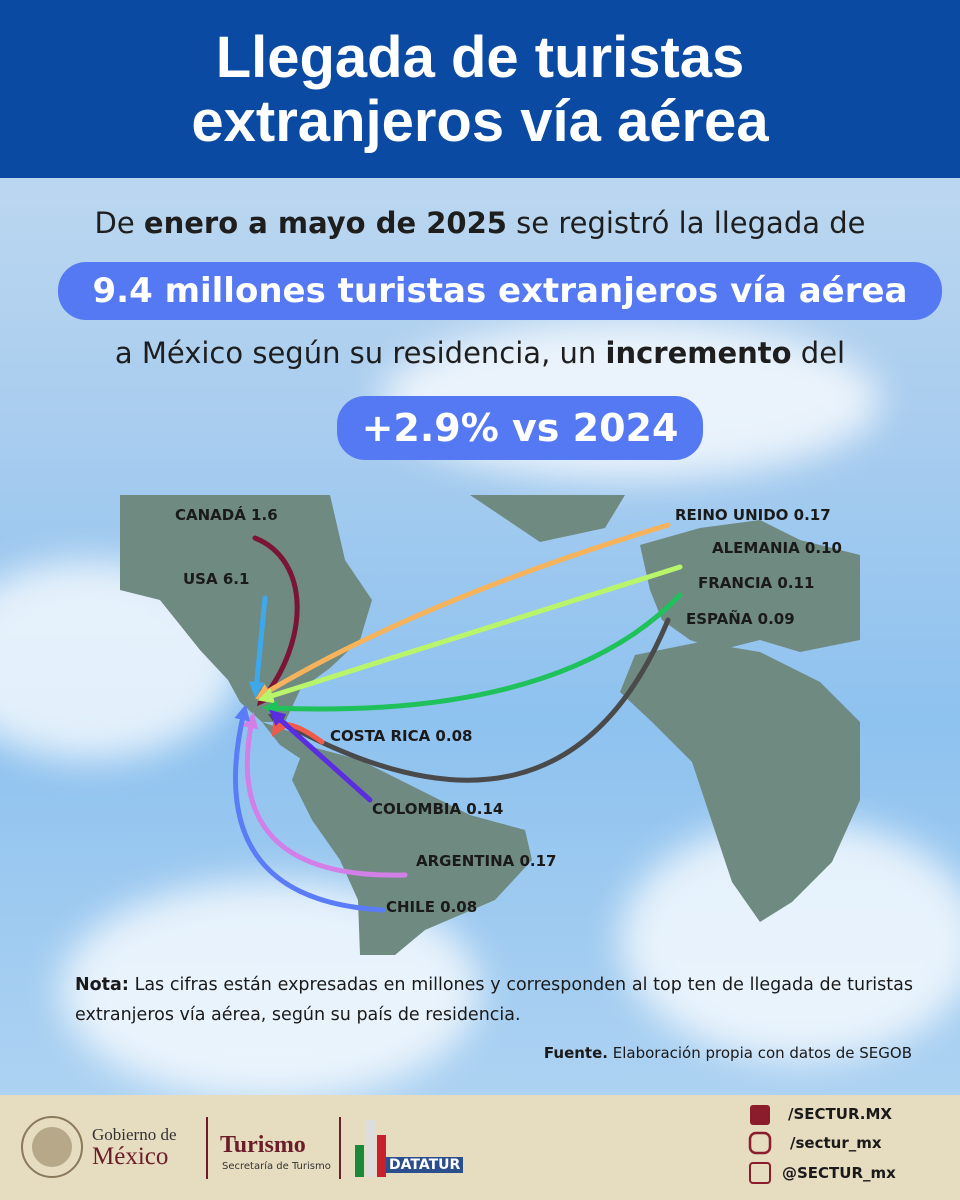 This screenshot has width=960, height=1200. What do you see at coordinates (740, 782) in the screenshot?
I see `africa` at bounding box center [740, 782].